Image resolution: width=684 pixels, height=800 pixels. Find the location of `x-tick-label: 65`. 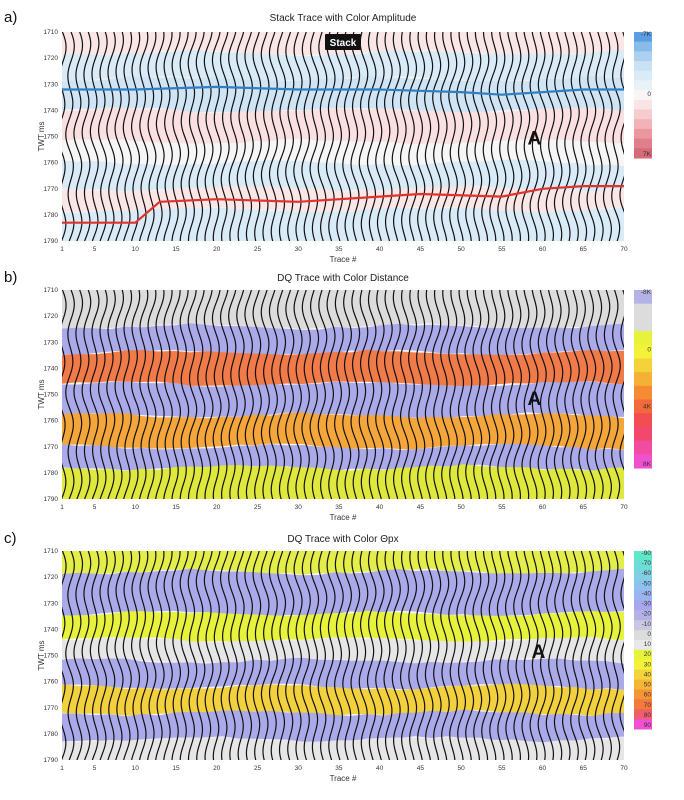

x-tick-label: 65 is located at coordinates (584, 507).